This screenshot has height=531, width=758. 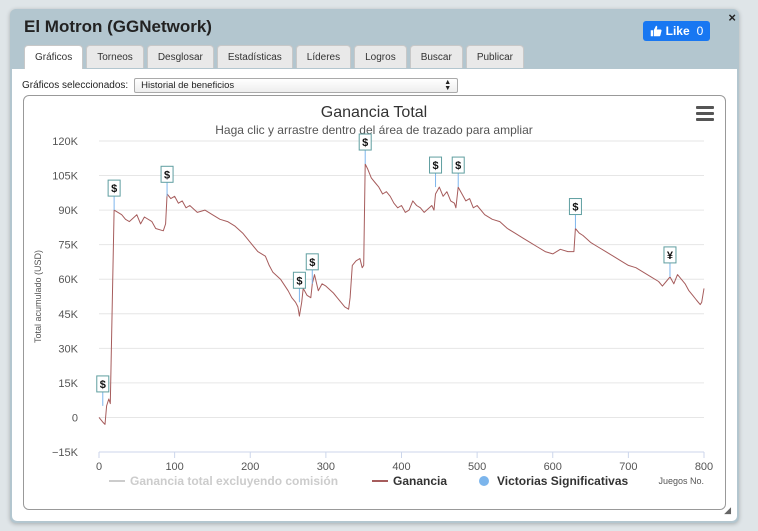 I want to click on tab-lideres: Líderes, so click(x=323, y=56).